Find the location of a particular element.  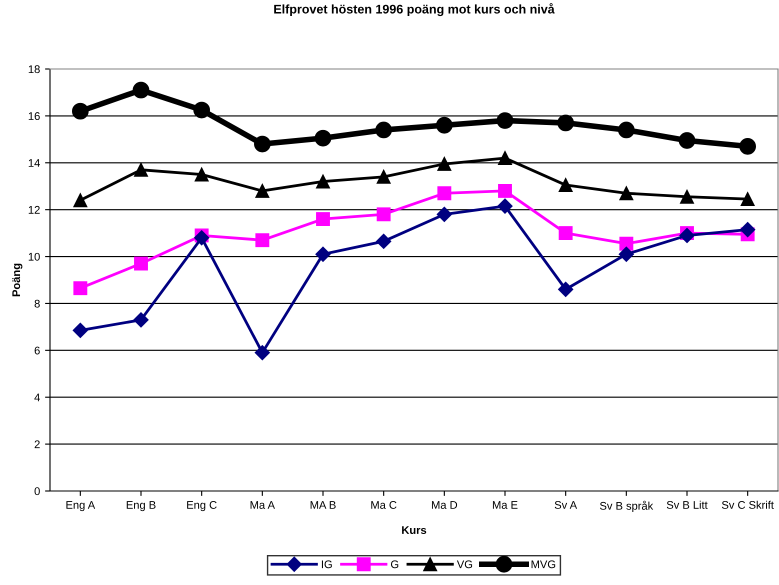

legend-label: IG is located at coordinates (327, 564).